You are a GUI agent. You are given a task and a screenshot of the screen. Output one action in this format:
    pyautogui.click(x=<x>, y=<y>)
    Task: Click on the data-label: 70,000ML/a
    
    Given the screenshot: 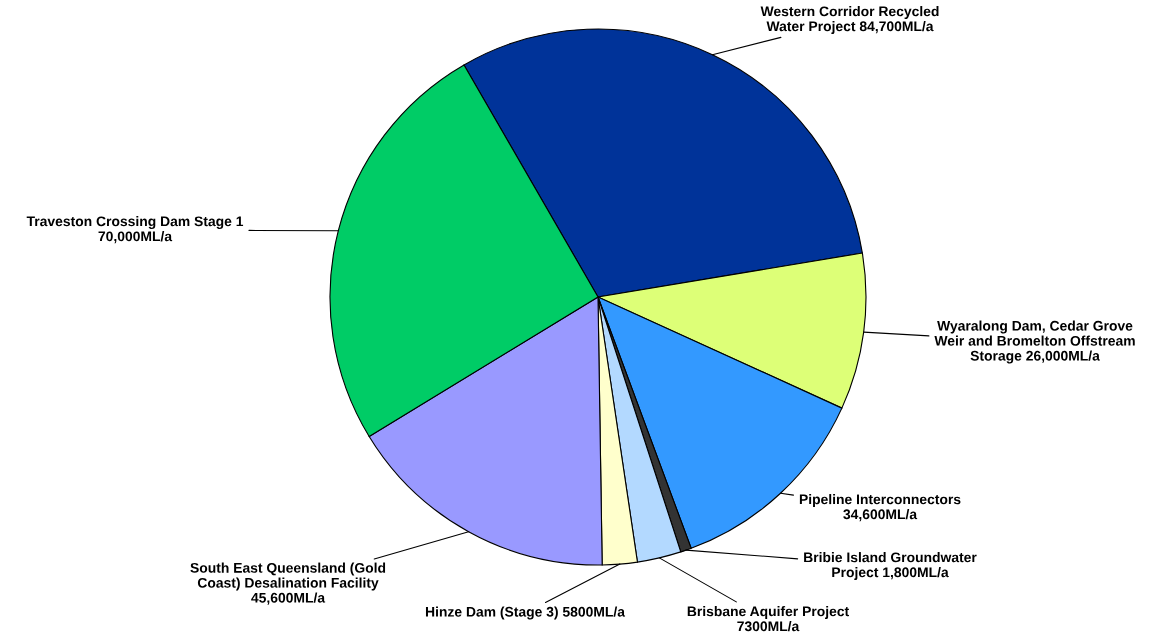 What is the action you would take?
    pyautogui.click(x=135, y=237)
    